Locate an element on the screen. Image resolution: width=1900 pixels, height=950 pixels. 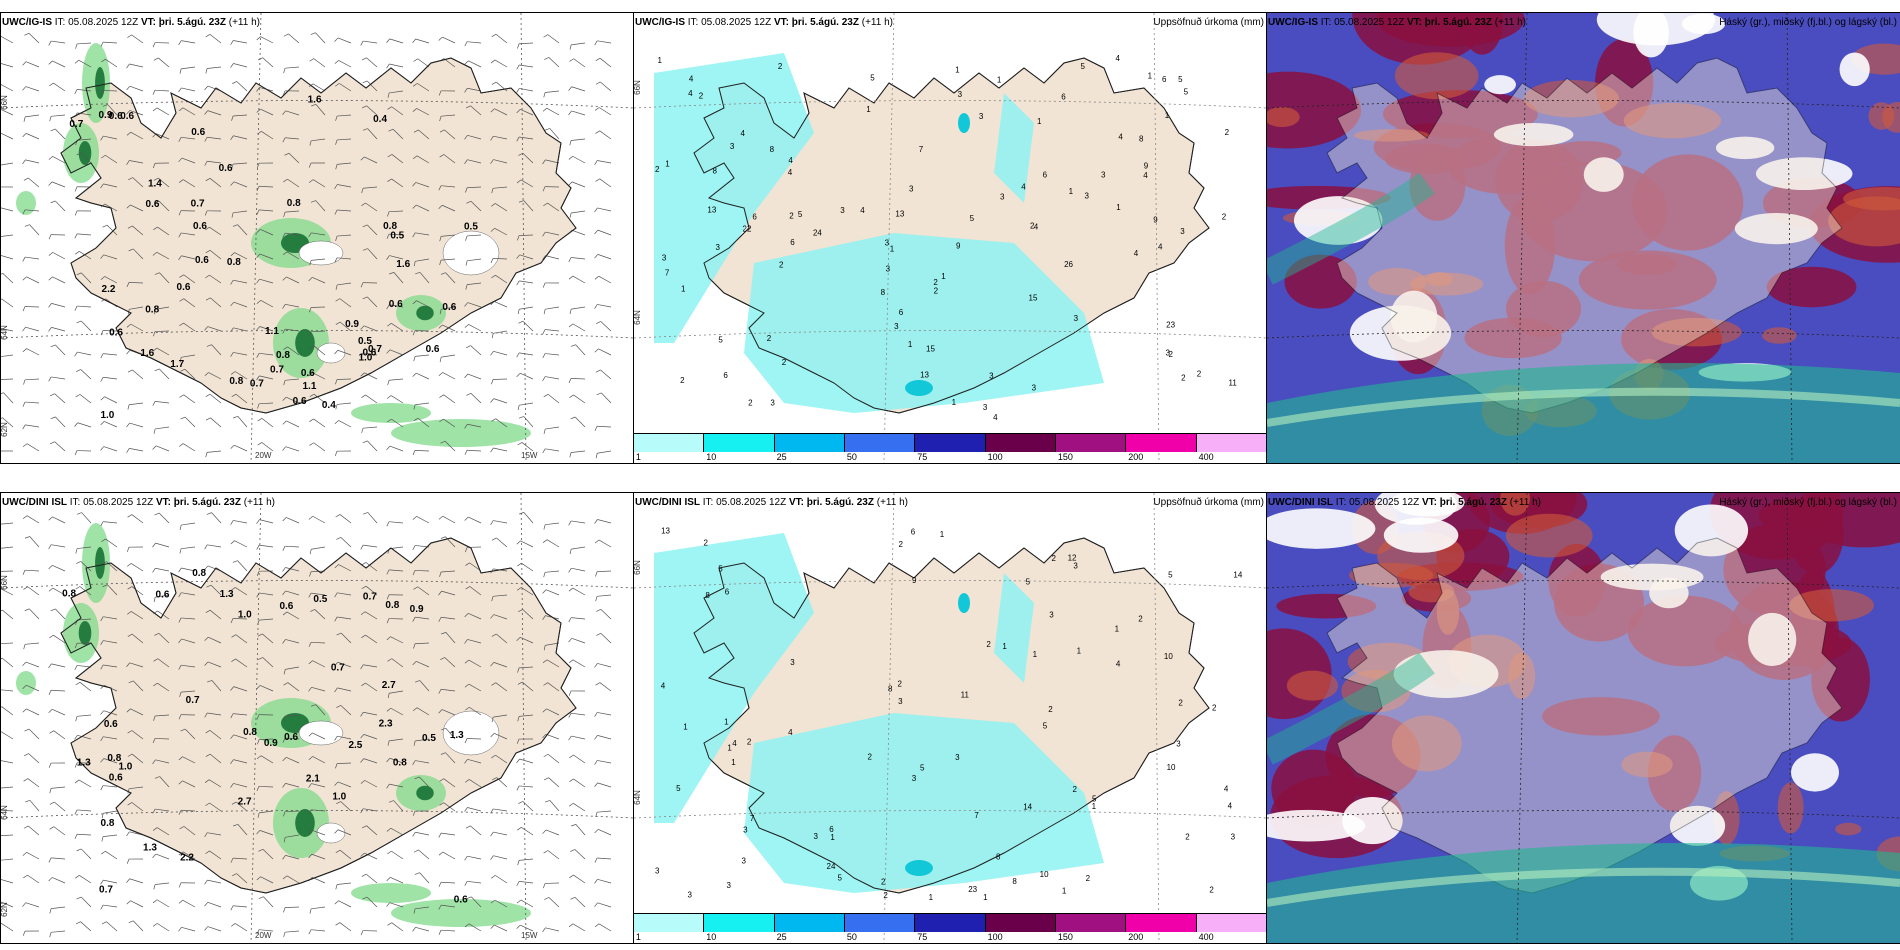
precip-value-label: 0.9 is located at coordinates (417, 609).